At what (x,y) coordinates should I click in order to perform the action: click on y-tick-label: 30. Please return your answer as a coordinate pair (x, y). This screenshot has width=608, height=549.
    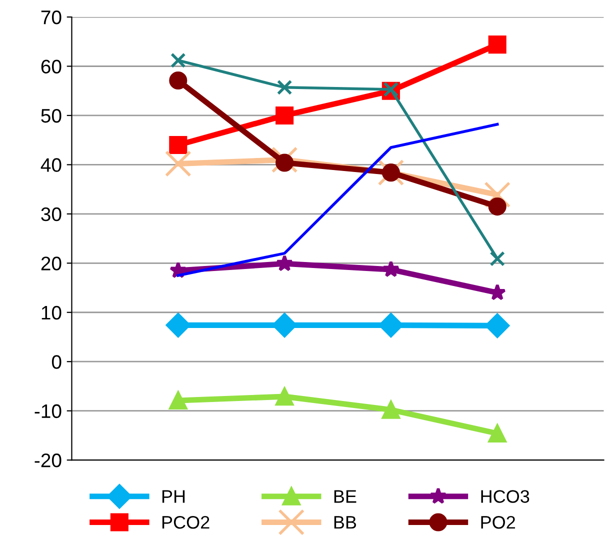
    Looking at the image, I should click on (51, 214).